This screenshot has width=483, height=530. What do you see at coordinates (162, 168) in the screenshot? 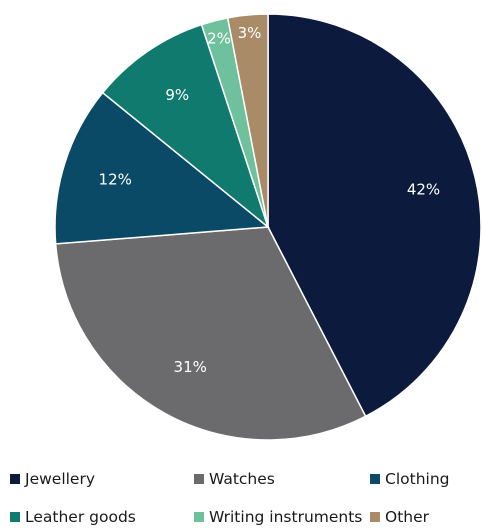
I see `pie-slice-clothing` at bounding box center [162, 168].